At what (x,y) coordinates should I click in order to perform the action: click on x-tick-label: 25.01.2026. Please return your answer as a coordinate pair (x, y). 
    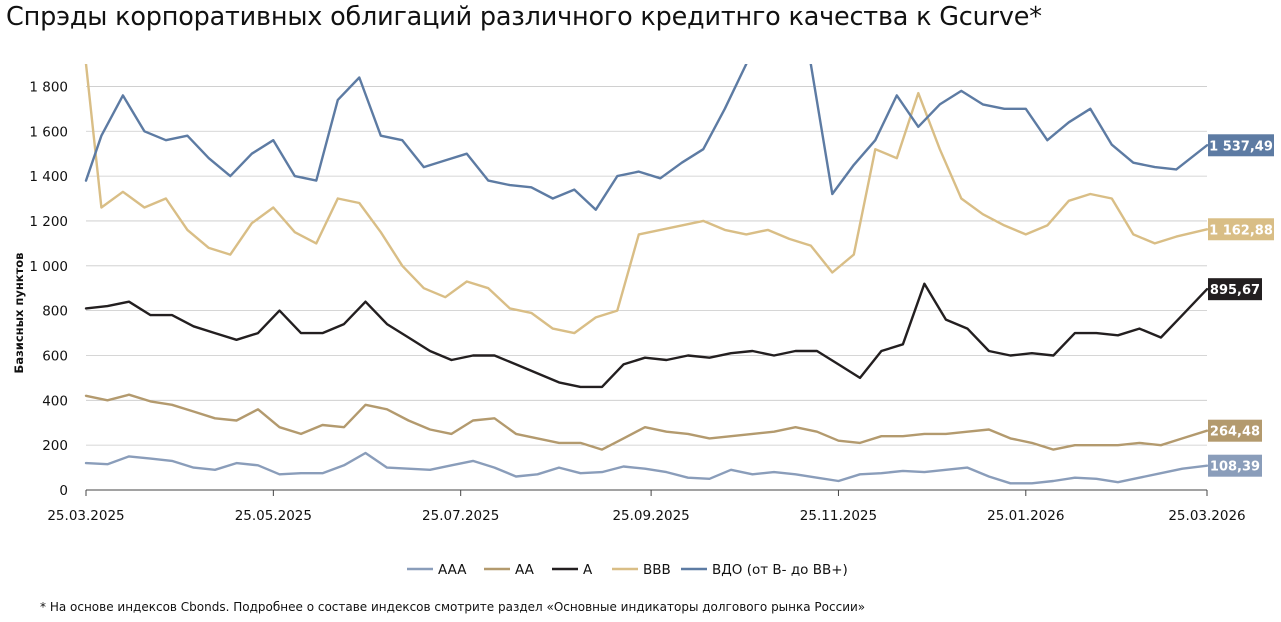
    Looking at the image, I should click on (1025, 516).